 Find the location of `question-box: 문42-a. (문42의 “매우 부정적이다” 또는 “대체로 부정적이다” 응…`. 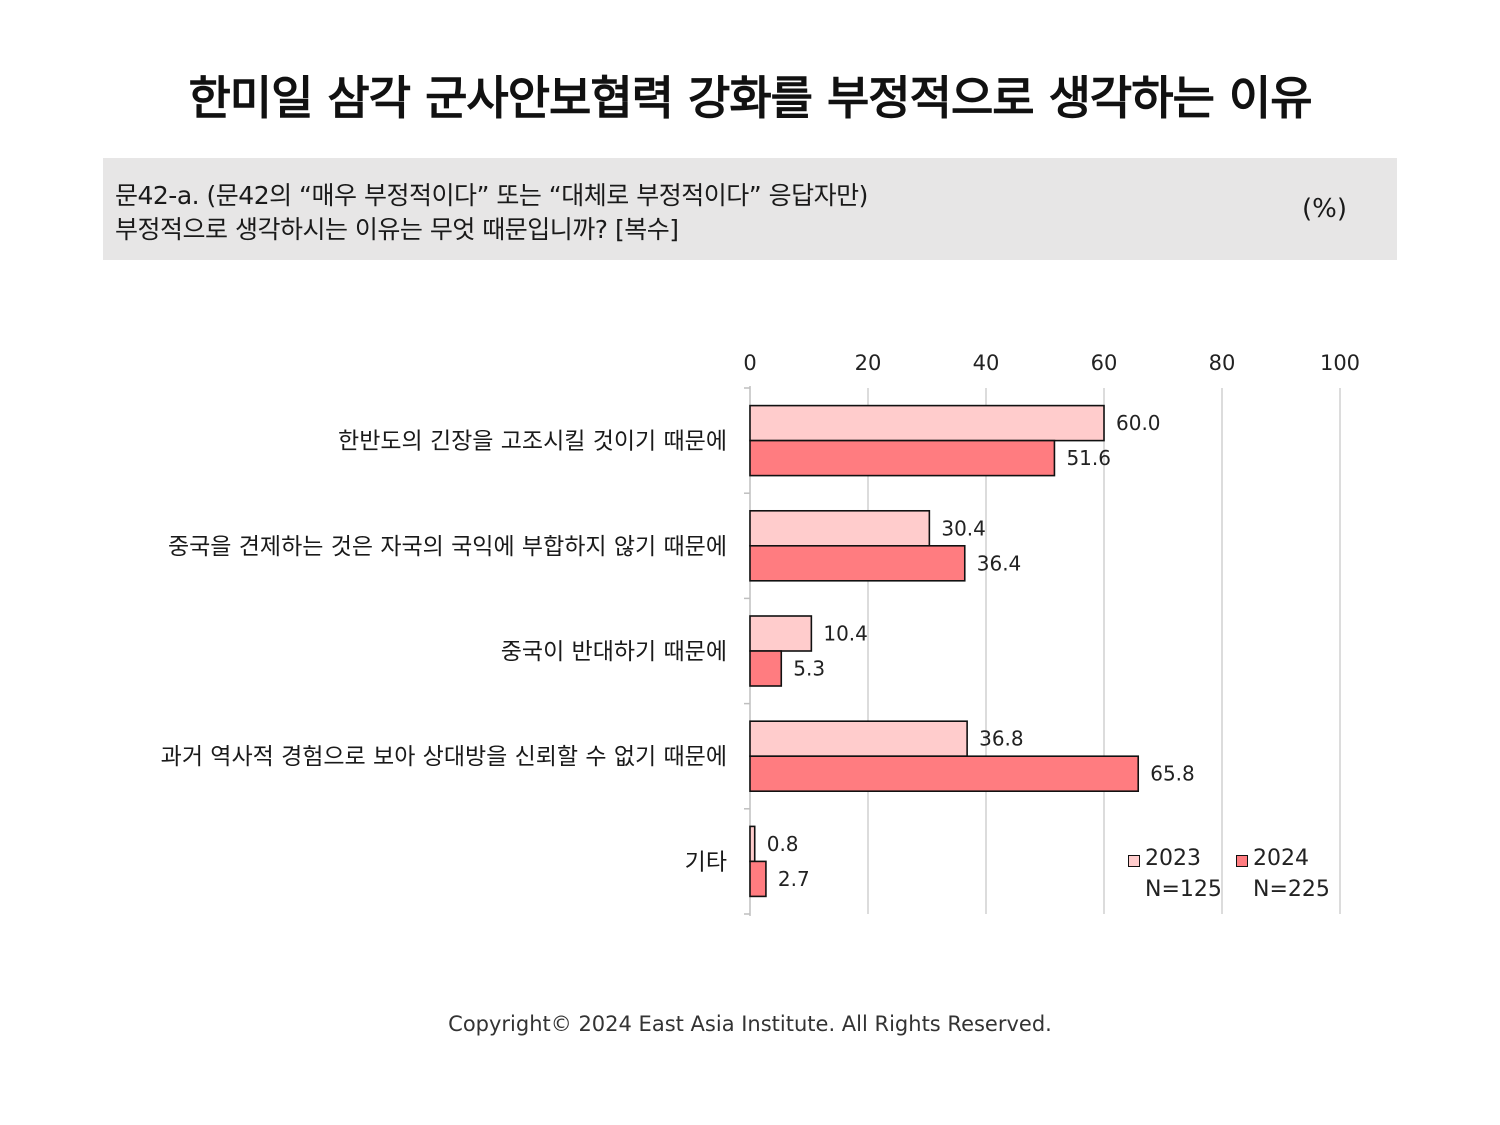

question-box: 문42-a. (문42의 “매우 부정적이다” 또는 “대체로 부정적이다” 응… is located at coordinates (750, 209).